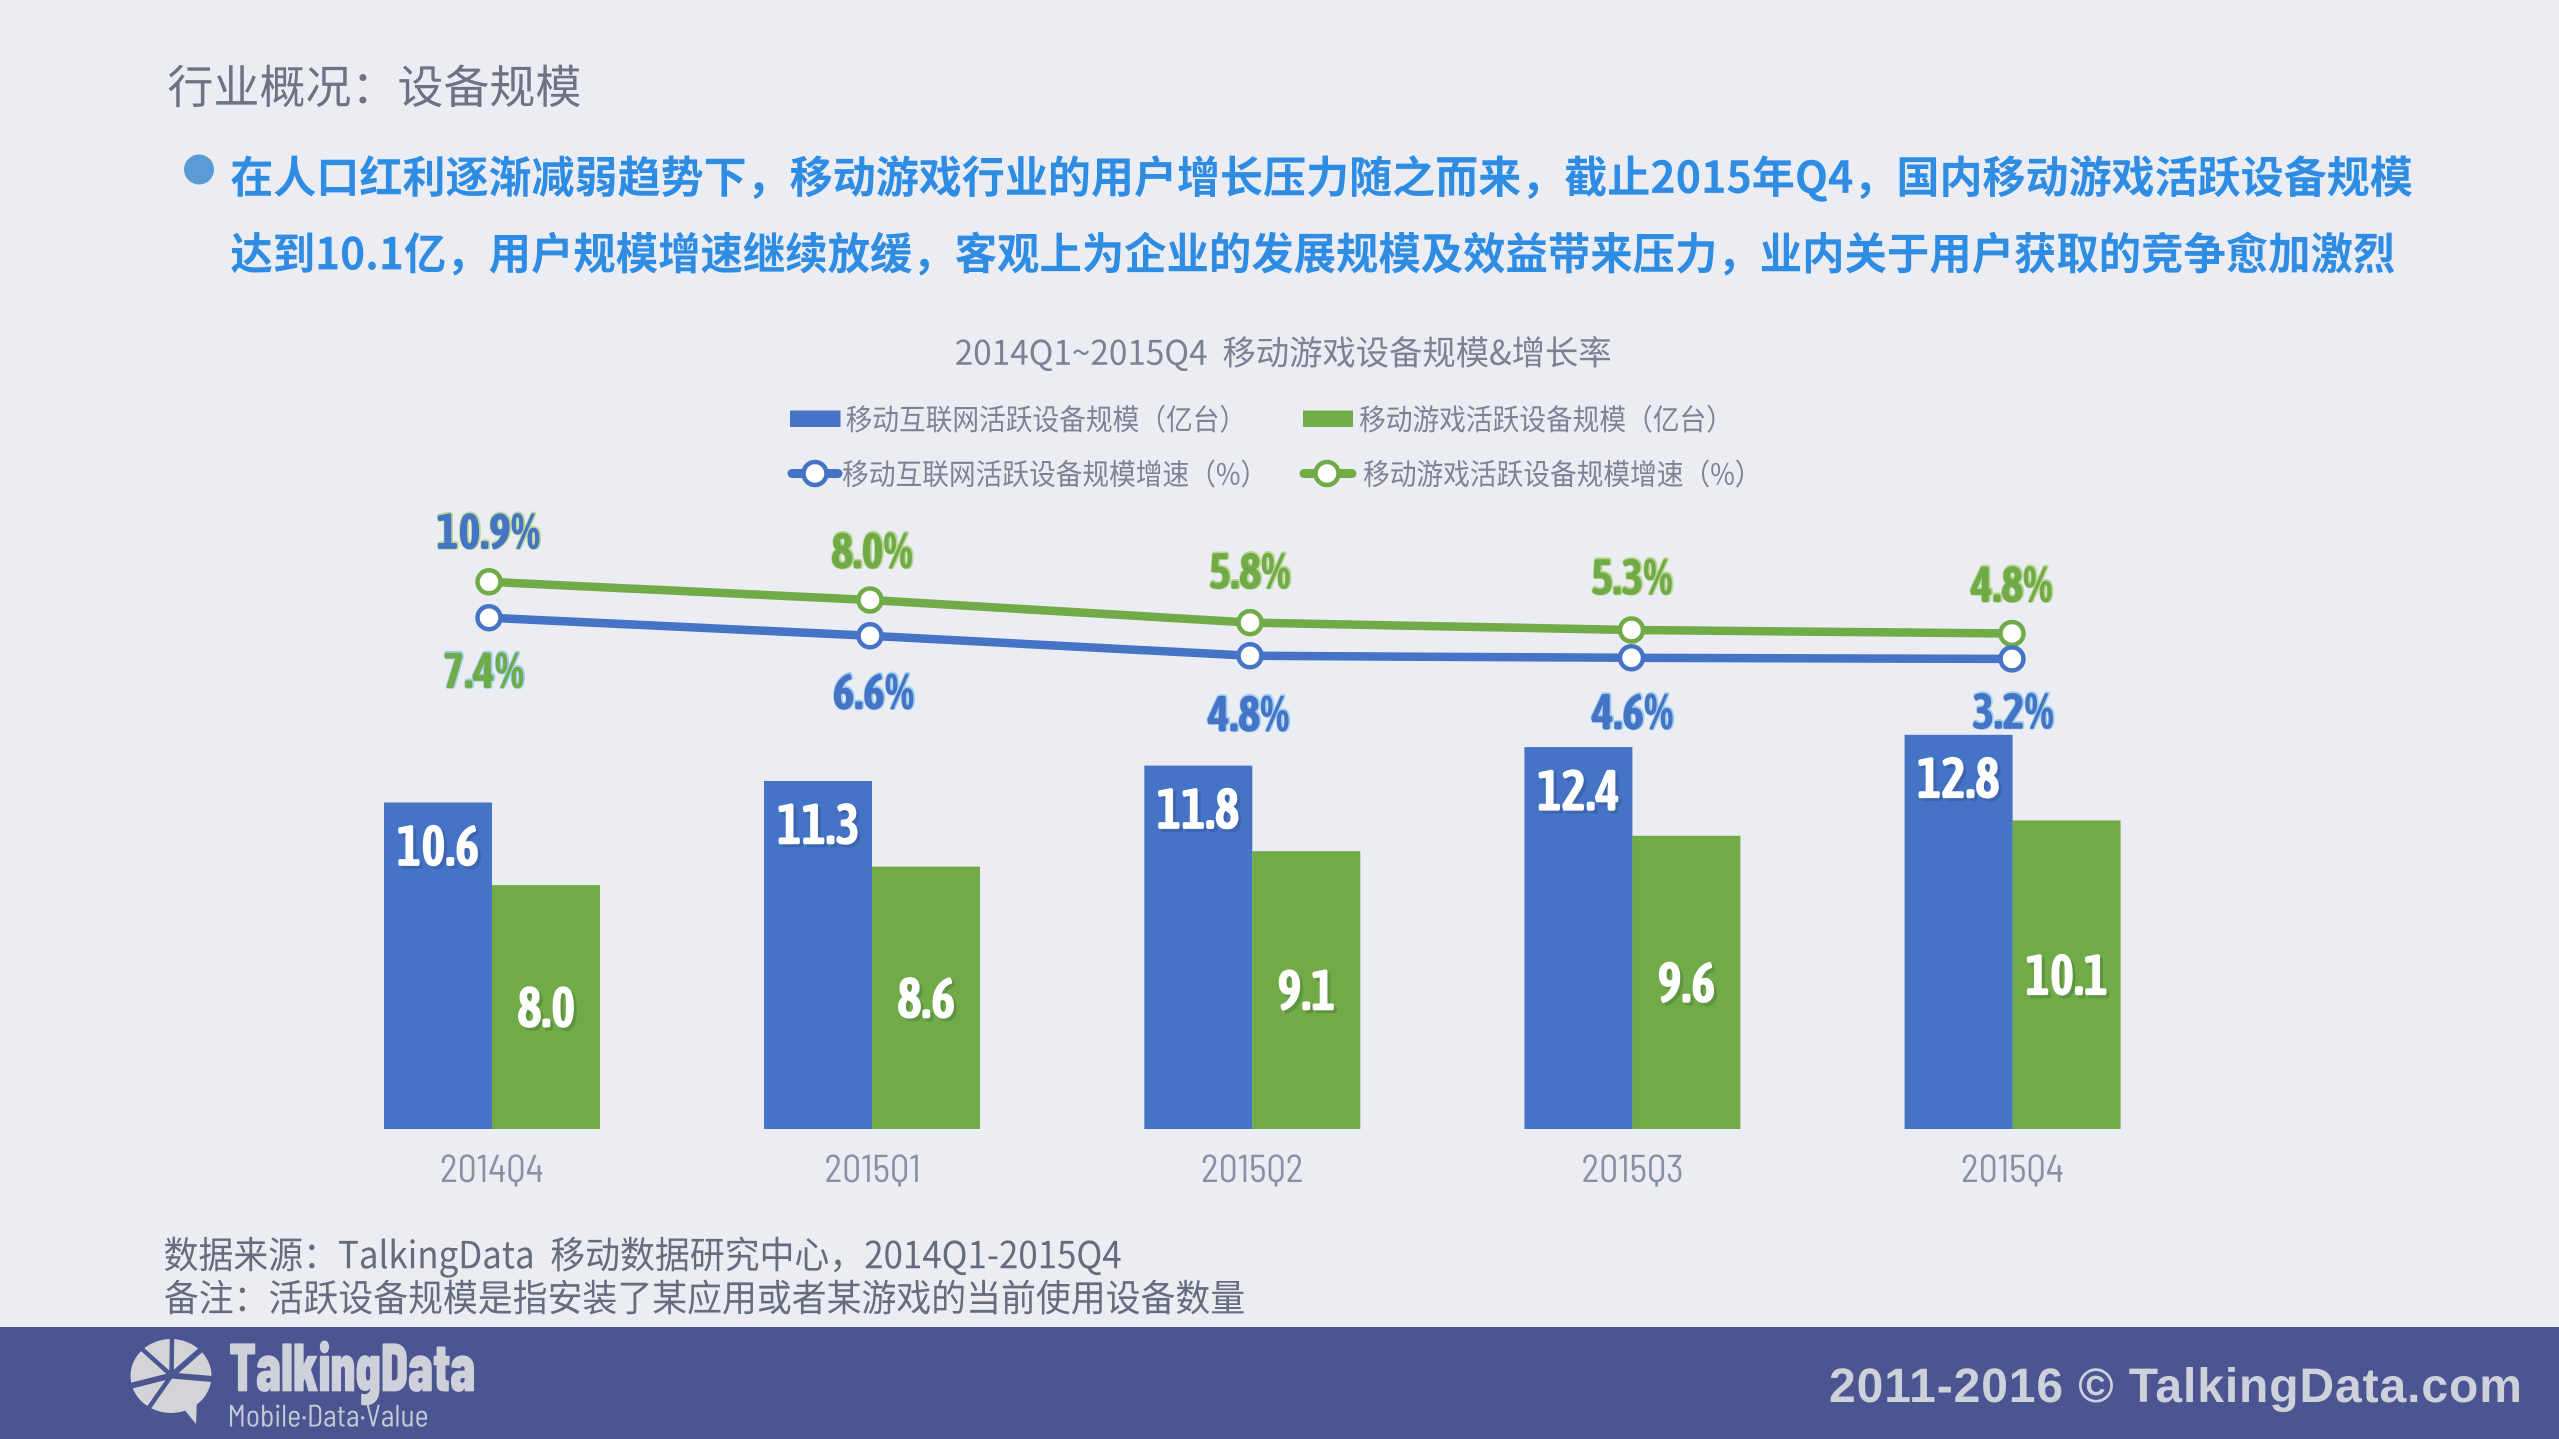  Describe the element at coordinates (2176, 1386) in the screenshot. I see `svg-text: 2011-2016 © TalkingData.com` at that location.